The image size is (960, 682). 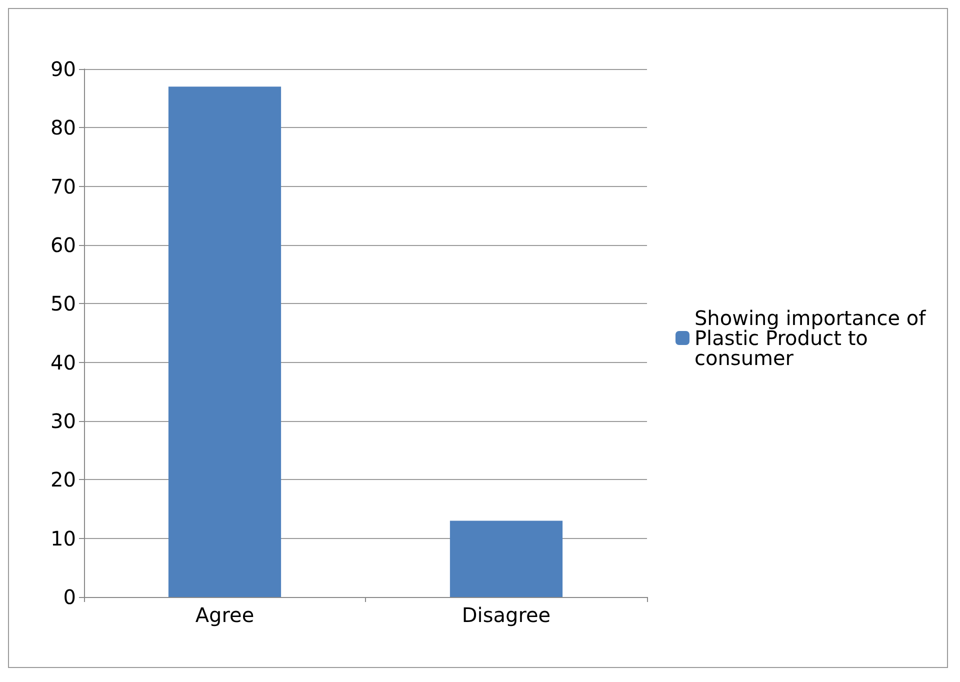 What do you see at coordinates (63, 421) in the screenshot?
I see `y-tick-label: 30` at bounding box center [63, 421].